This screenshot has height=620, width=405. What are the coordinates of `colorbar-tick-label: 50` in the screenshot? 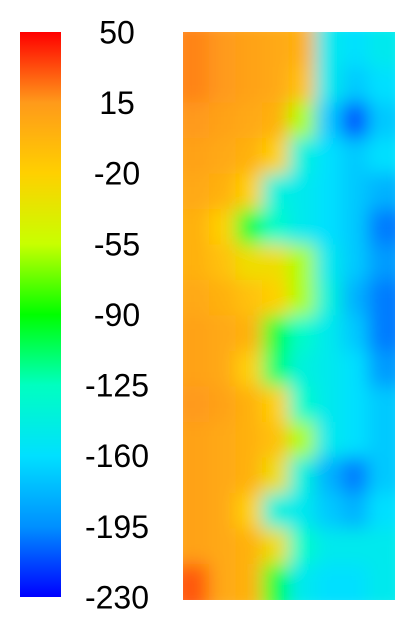 It's located at (117, 32).